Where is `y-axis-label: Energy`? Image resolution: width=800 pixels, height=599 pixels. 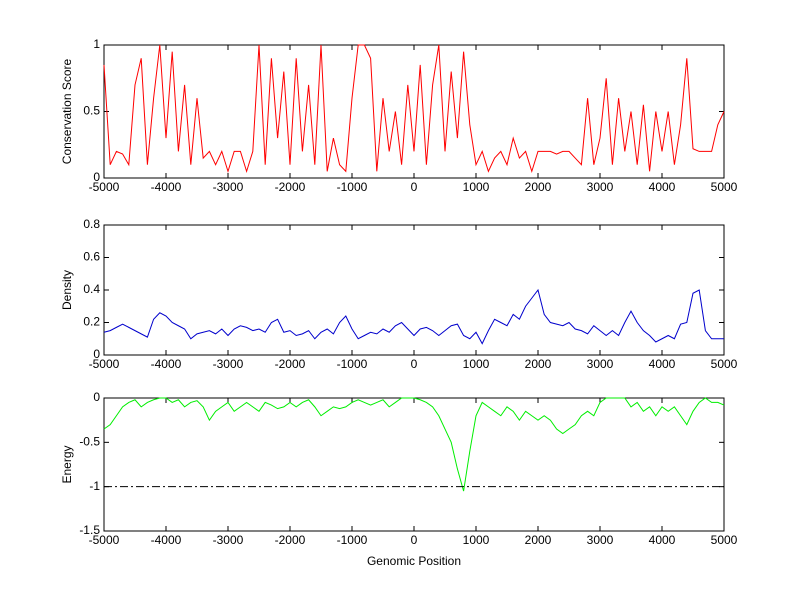 y-axis-label: Energy is located at coordinates (67, 464).